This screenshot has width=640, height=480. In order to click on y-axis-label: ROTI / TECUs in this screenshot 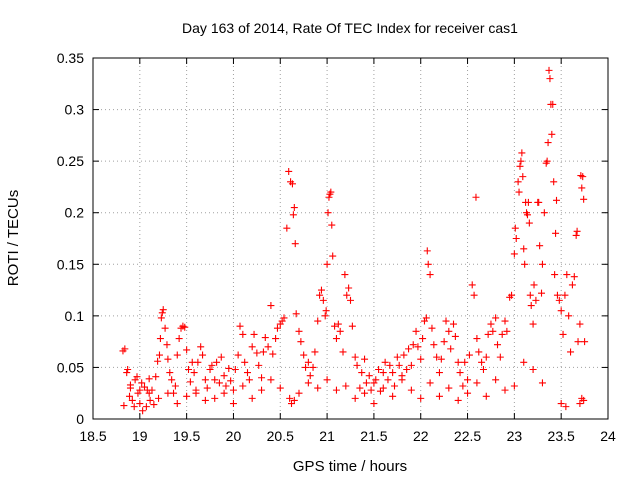, I will do `click(13, 238)`.